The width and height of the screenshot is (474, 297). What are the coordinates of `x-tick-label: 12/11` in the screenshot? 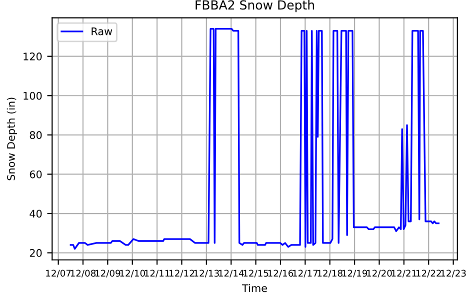 It's located at (157, 274).